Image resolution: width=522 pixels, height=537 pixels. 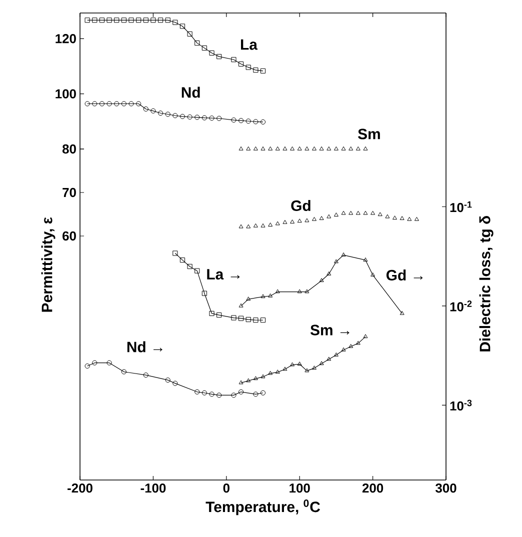 What do you see at coordinates (66, 93) in the screenshot?
I see `y-tick-label: 100` at bounding box center [66, 93].